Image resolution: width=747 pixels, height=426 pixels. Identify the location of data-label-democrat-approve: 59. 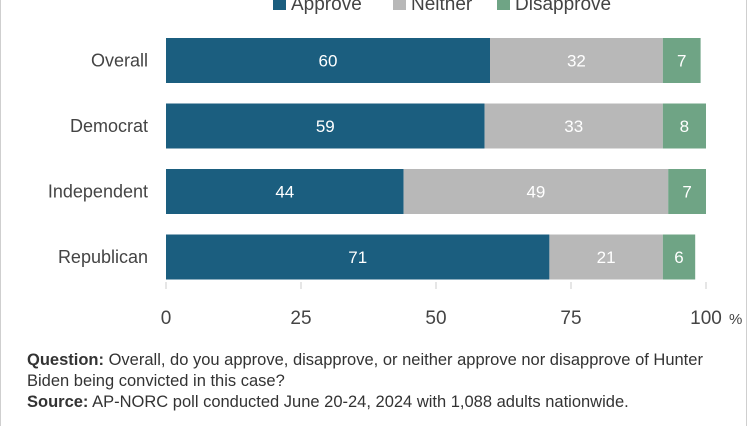
(325, 126).